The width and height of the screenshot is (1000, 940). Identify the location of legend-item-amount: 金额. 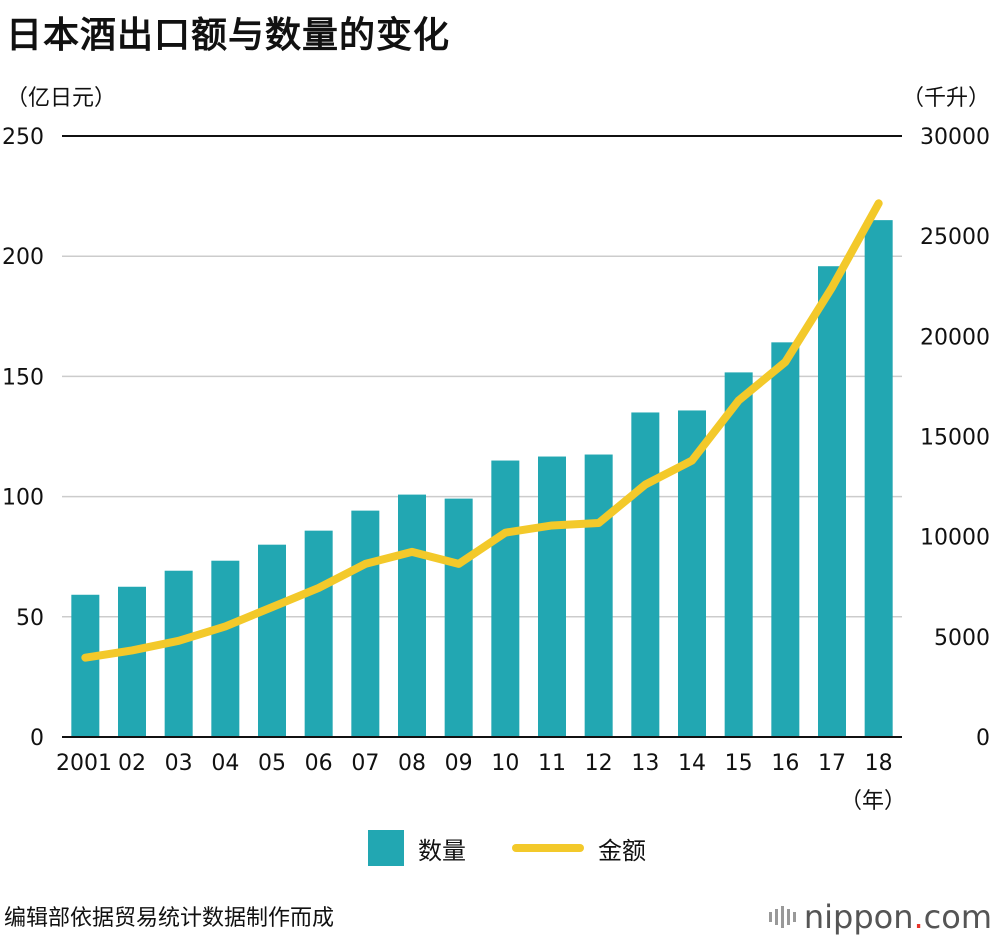
(579, 848).